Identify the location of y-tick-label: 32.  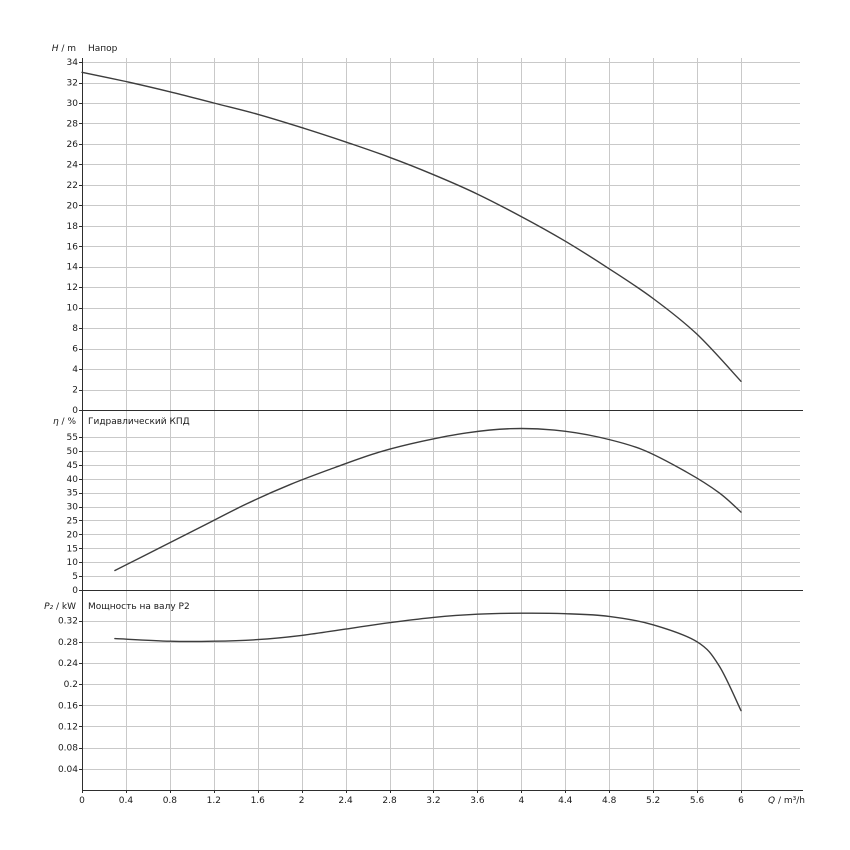
(72, 84).